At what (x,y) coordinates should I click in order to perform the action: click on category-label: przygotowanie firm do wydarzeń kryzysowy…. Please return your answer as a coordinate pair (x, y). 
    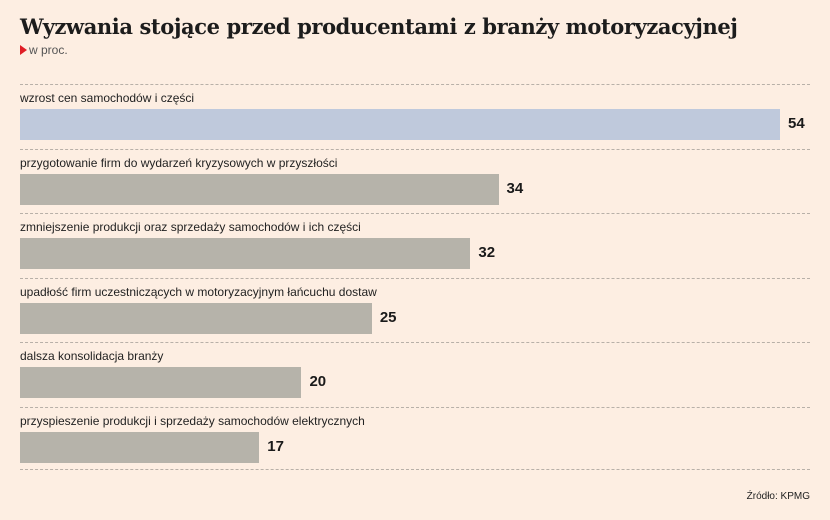
    Looking at the image, I should click on (179, 162).